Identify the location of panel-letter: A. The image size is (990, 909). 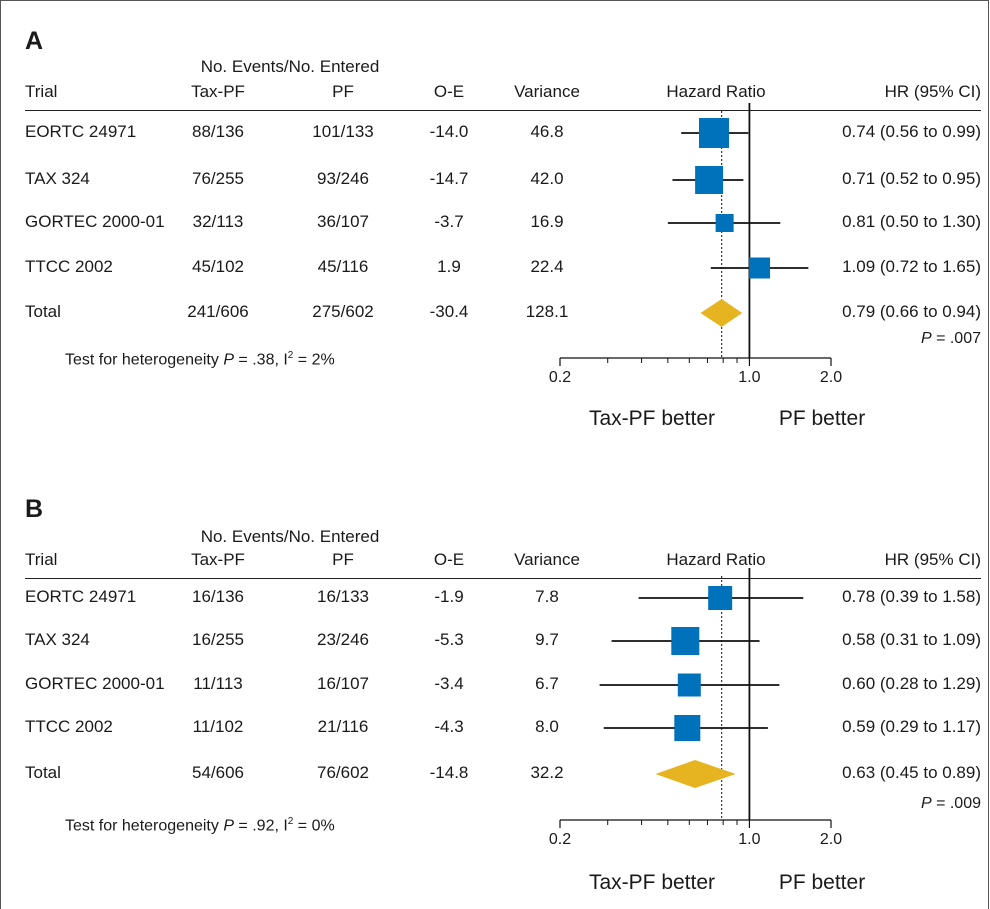
(34, 41).